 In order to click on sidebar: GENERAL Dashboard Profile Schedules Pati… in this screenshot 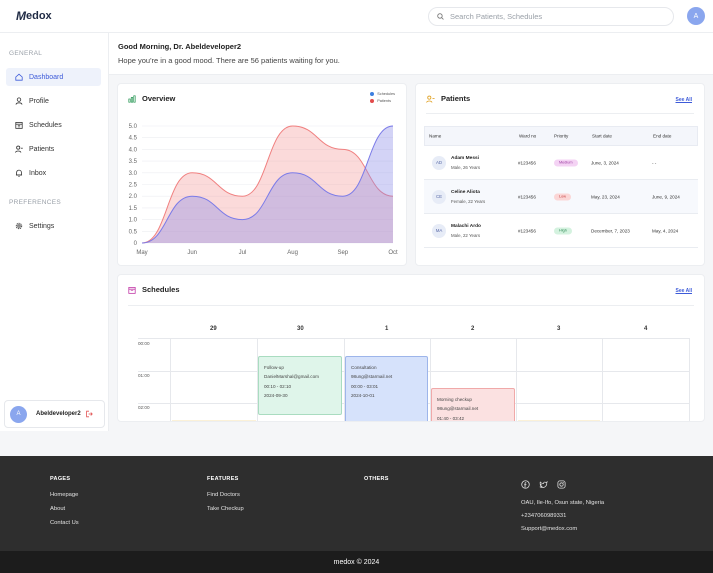, I will do `click(54, 232)`.